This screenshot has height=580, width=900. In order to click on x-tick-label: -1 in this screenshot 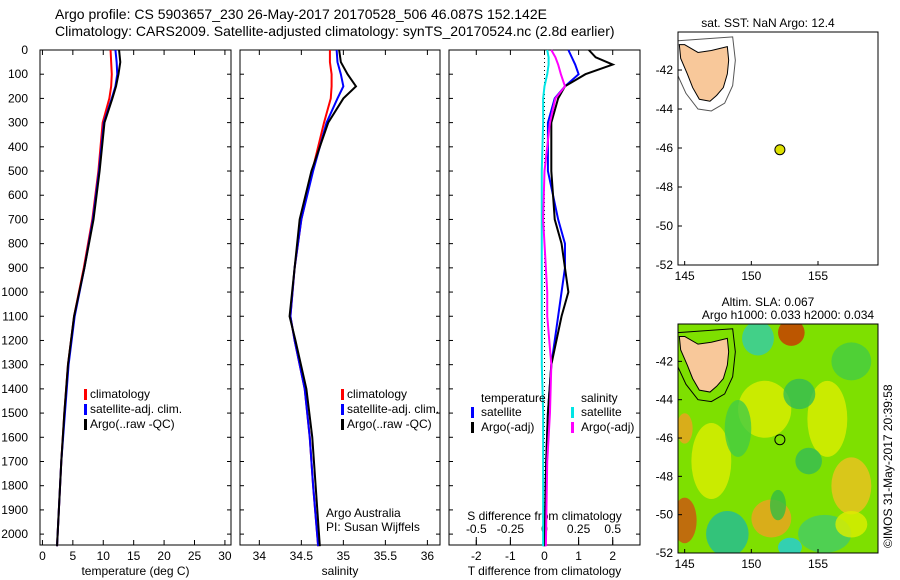, I will do `click(510, 556)`.